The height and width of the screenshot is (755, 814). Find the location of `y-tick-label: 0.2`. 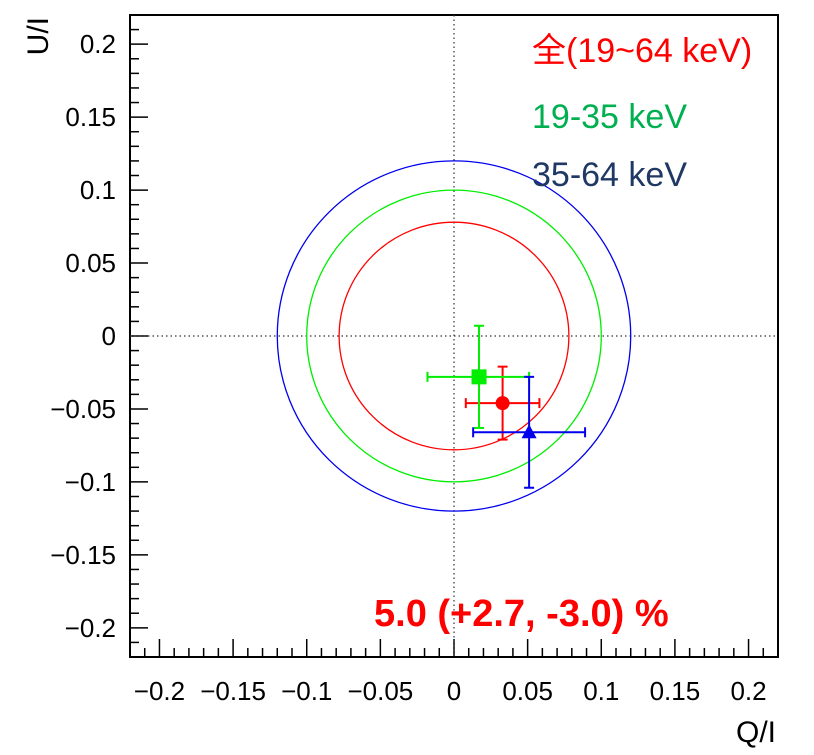

y-tick-label: 0.2 is located at coordinates (98, 44).